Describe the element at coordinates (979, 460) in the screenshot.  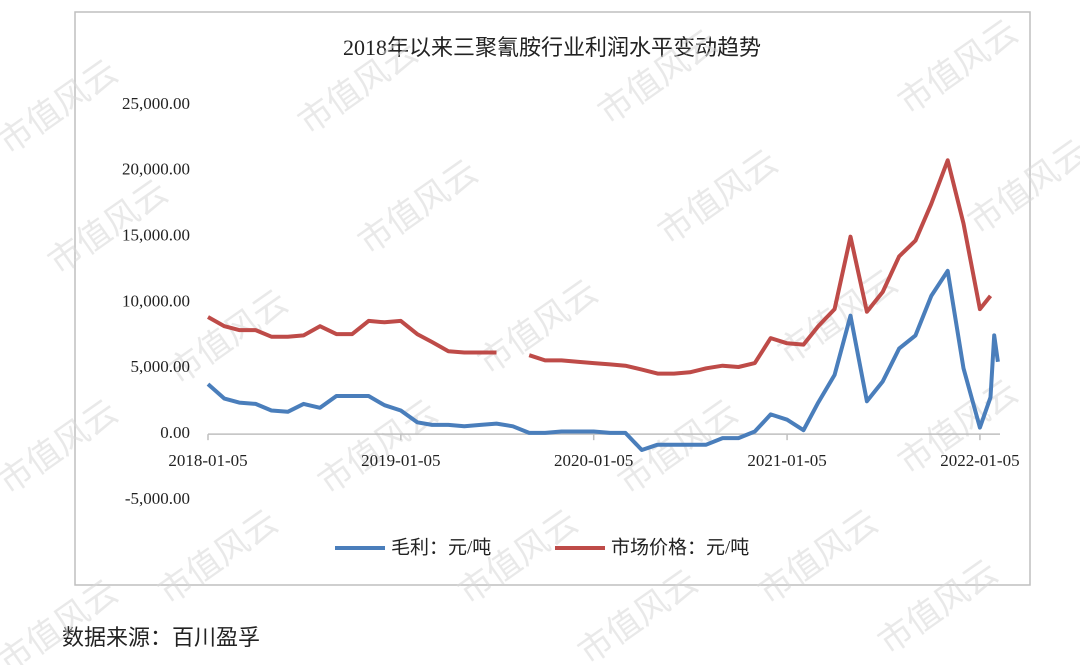
I see `x-tick-label: 2022-01-05` at that location.